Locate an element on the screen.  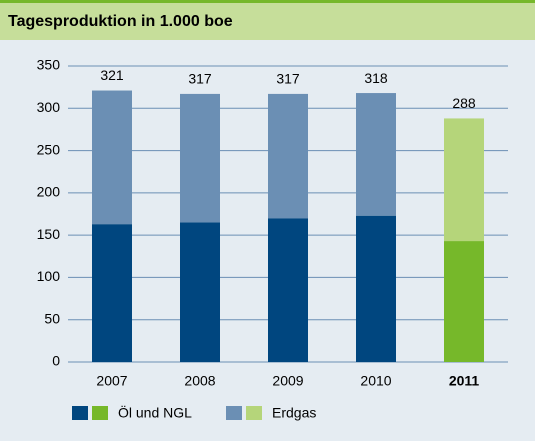
y-tick-label: 200 is located at coordinates (49, 192).